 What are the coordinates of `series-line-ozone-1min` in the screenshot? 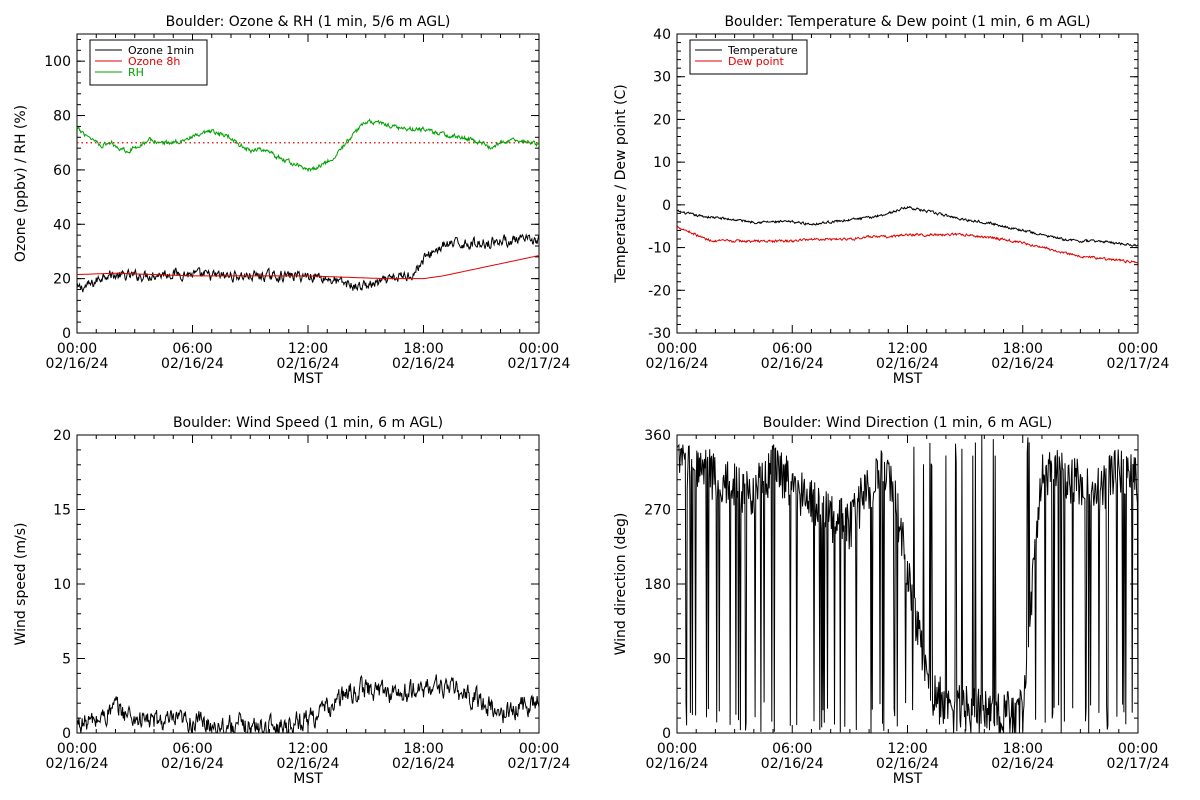 It's located at (308, 263).